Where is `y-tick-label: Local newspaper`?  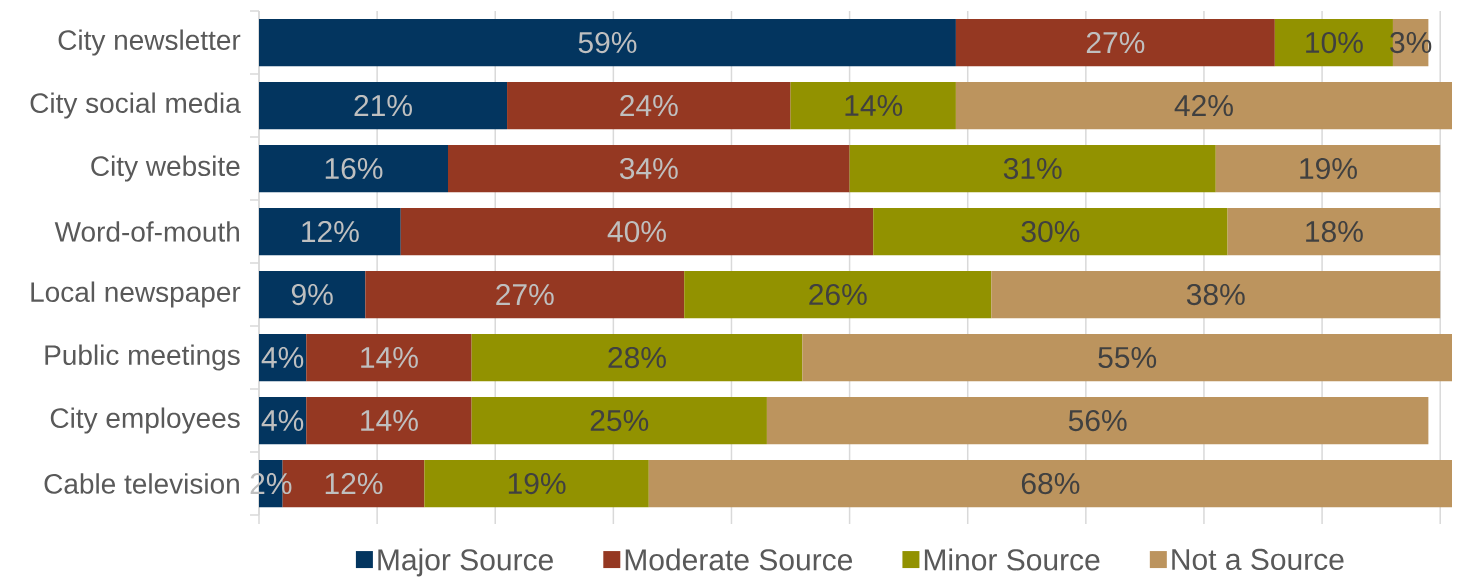 y-tick-label: Local newspaper is located at coordinates (136, 294).